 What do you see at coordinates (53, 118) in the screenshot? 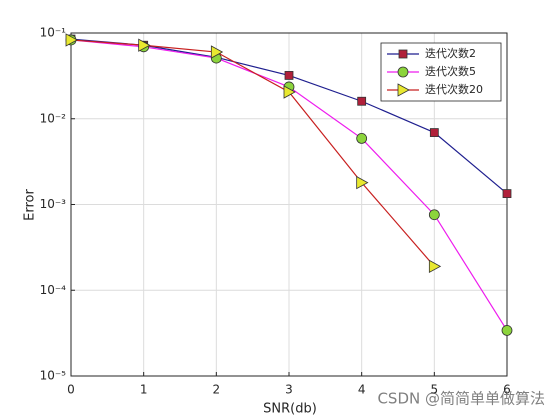
I see `y-tick-label: 10⁻²` at bounding box center [53, 118].